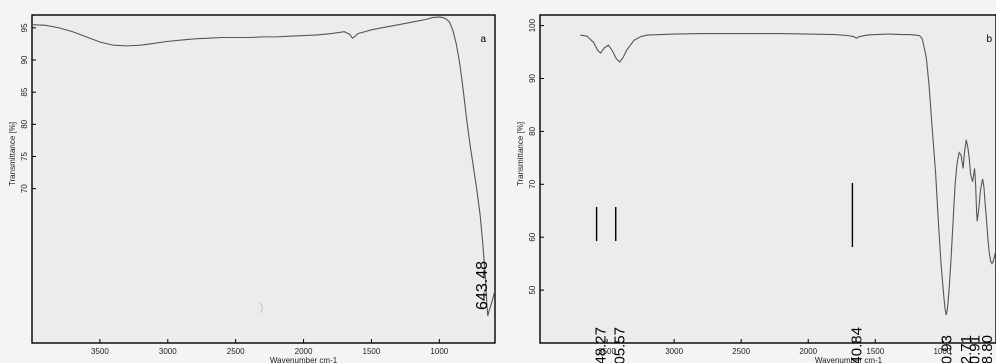 The image size is (996, 363). I want to click on panel-b-x-tick-label: 3500, so click(607, 351).